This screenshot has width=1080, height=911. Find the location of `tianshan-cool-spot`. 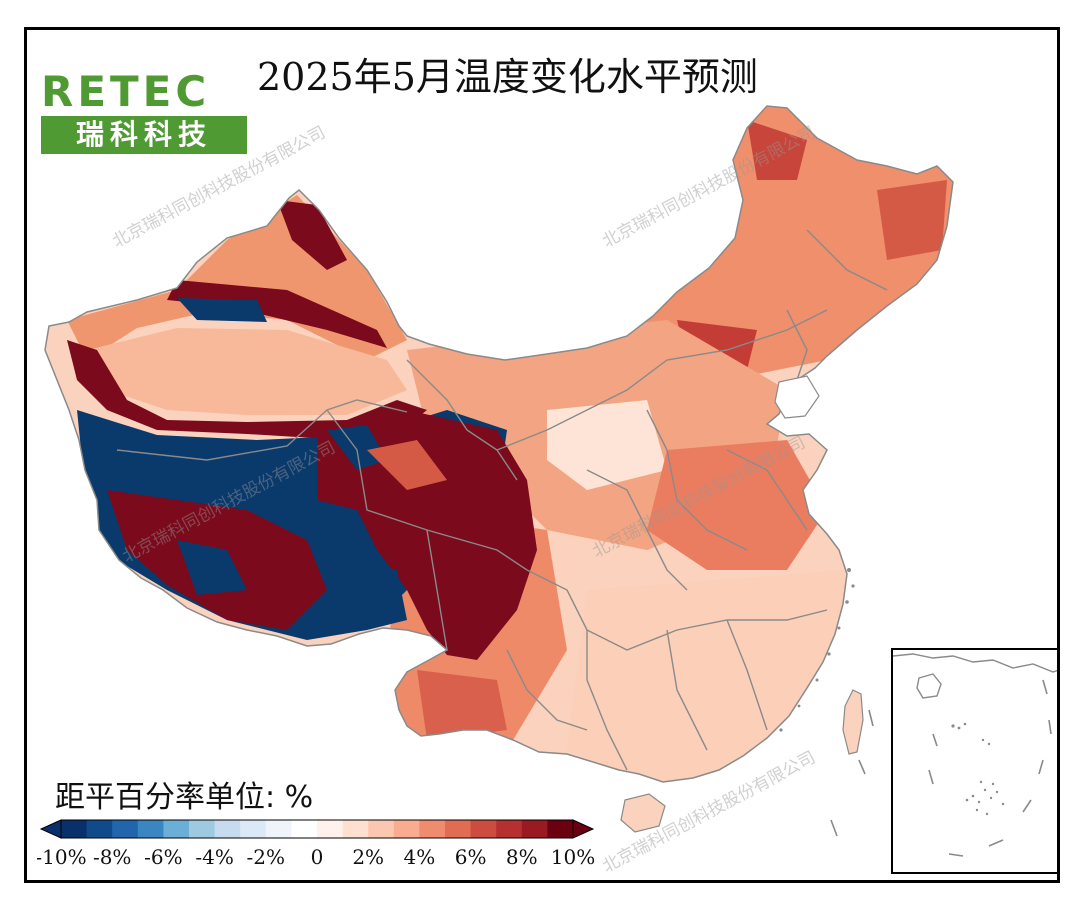

tianshan-cool-spot is located at coordinates (222, 310).